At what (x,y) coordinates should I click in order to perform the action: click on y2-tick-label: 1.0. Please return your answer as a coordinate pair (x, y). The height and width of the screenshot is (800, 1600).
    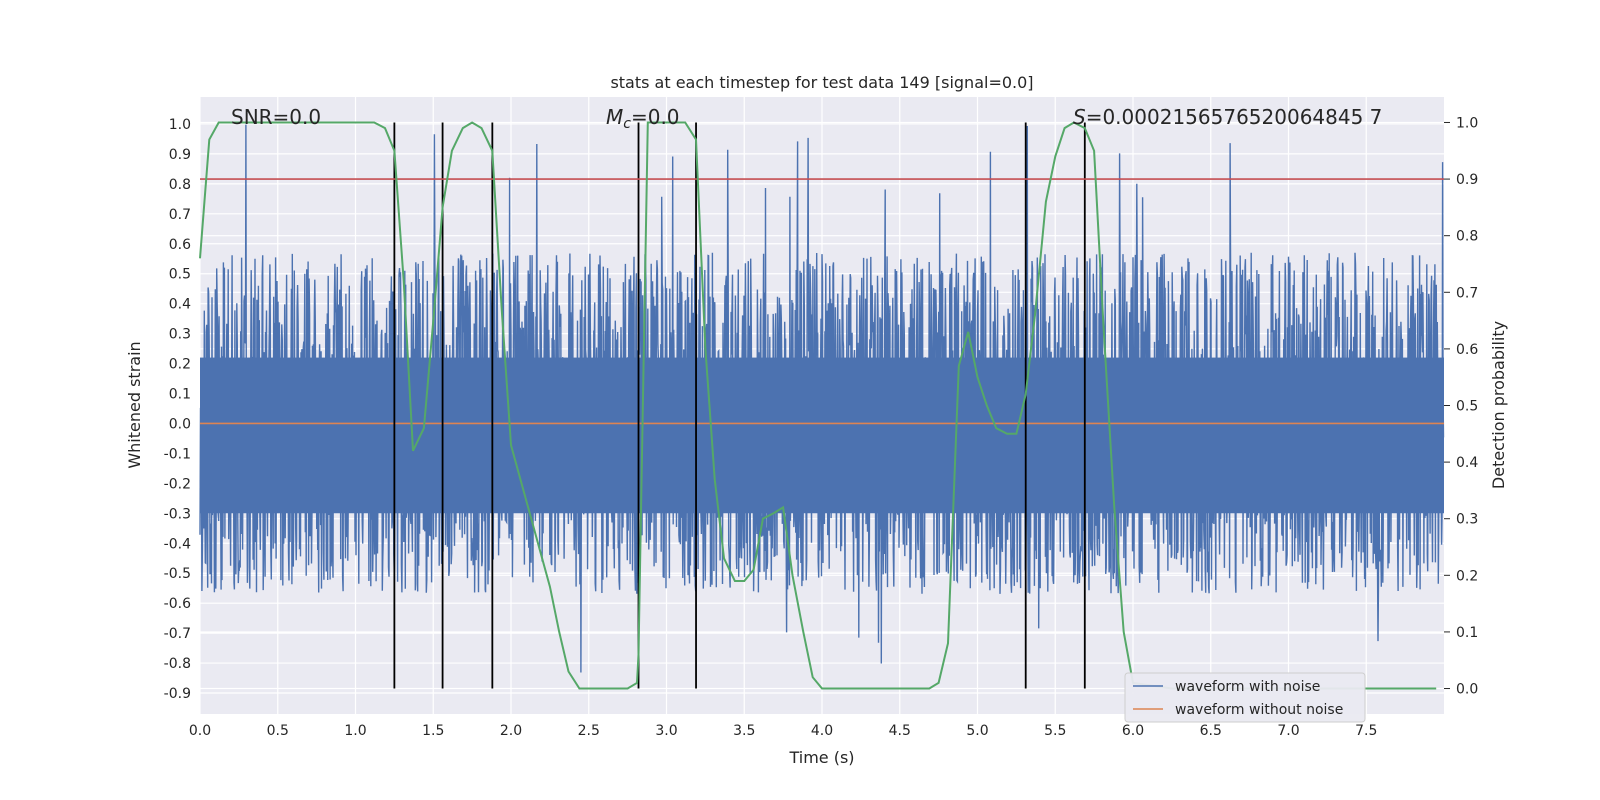
    Looking at the image, I should click on (1467, 123).